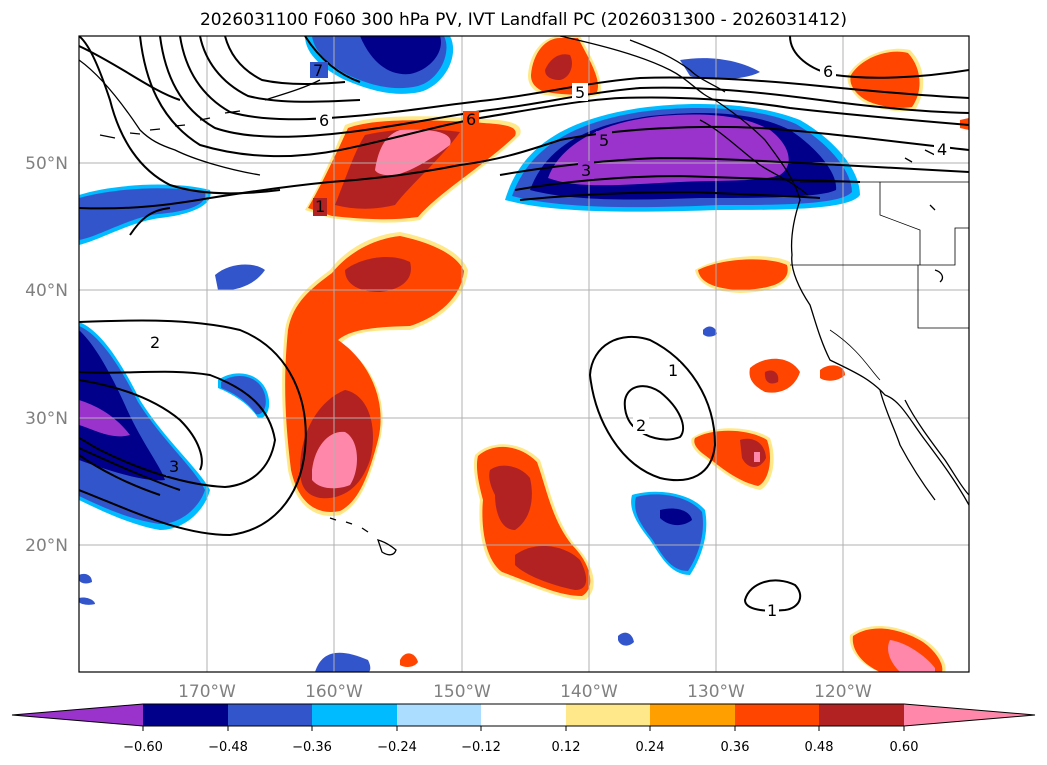 The image size is (1047, 765). I want to click on colorbar-tick-label: −0.48, so click(228, 747).